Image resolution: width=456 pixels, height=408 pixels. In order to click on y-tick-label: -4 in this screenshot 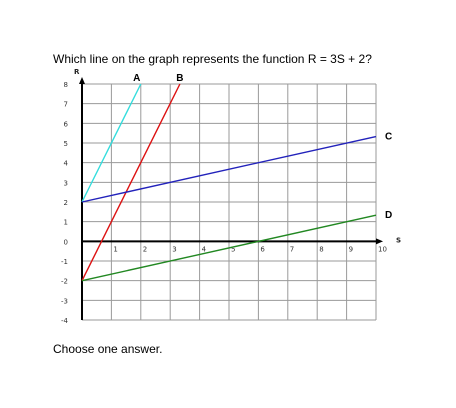, I will do `click(65, 321)`.